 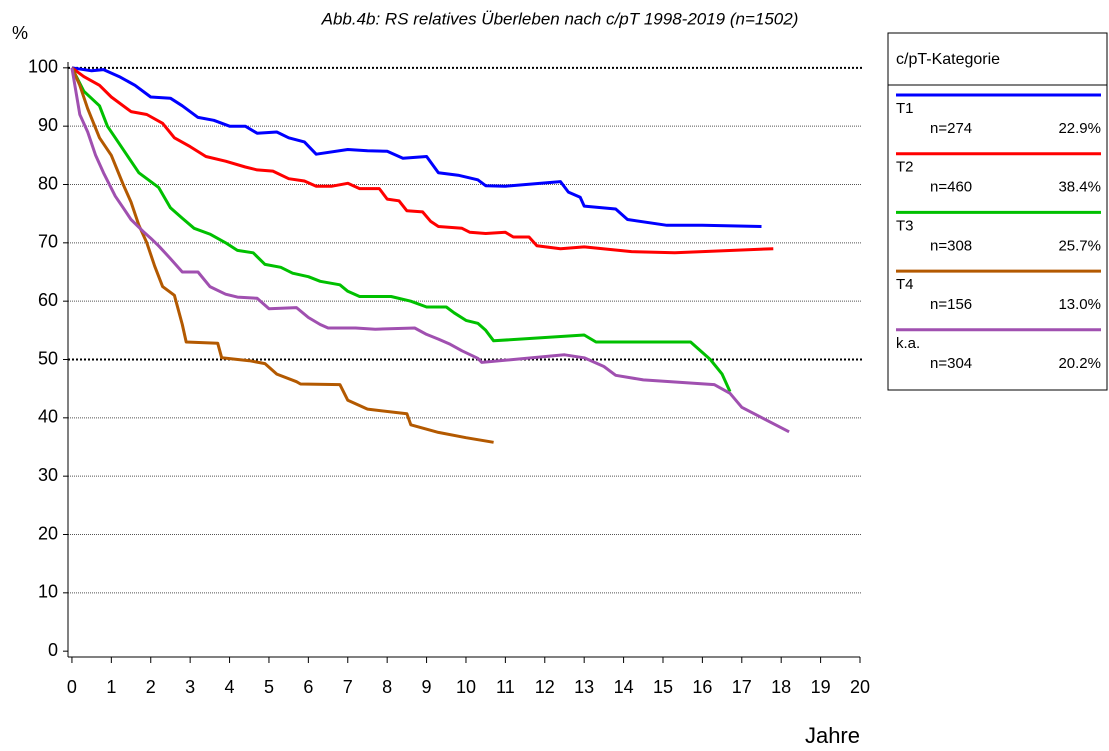 I want to click on x-tick-label: 3, so click(x=190, y=687).